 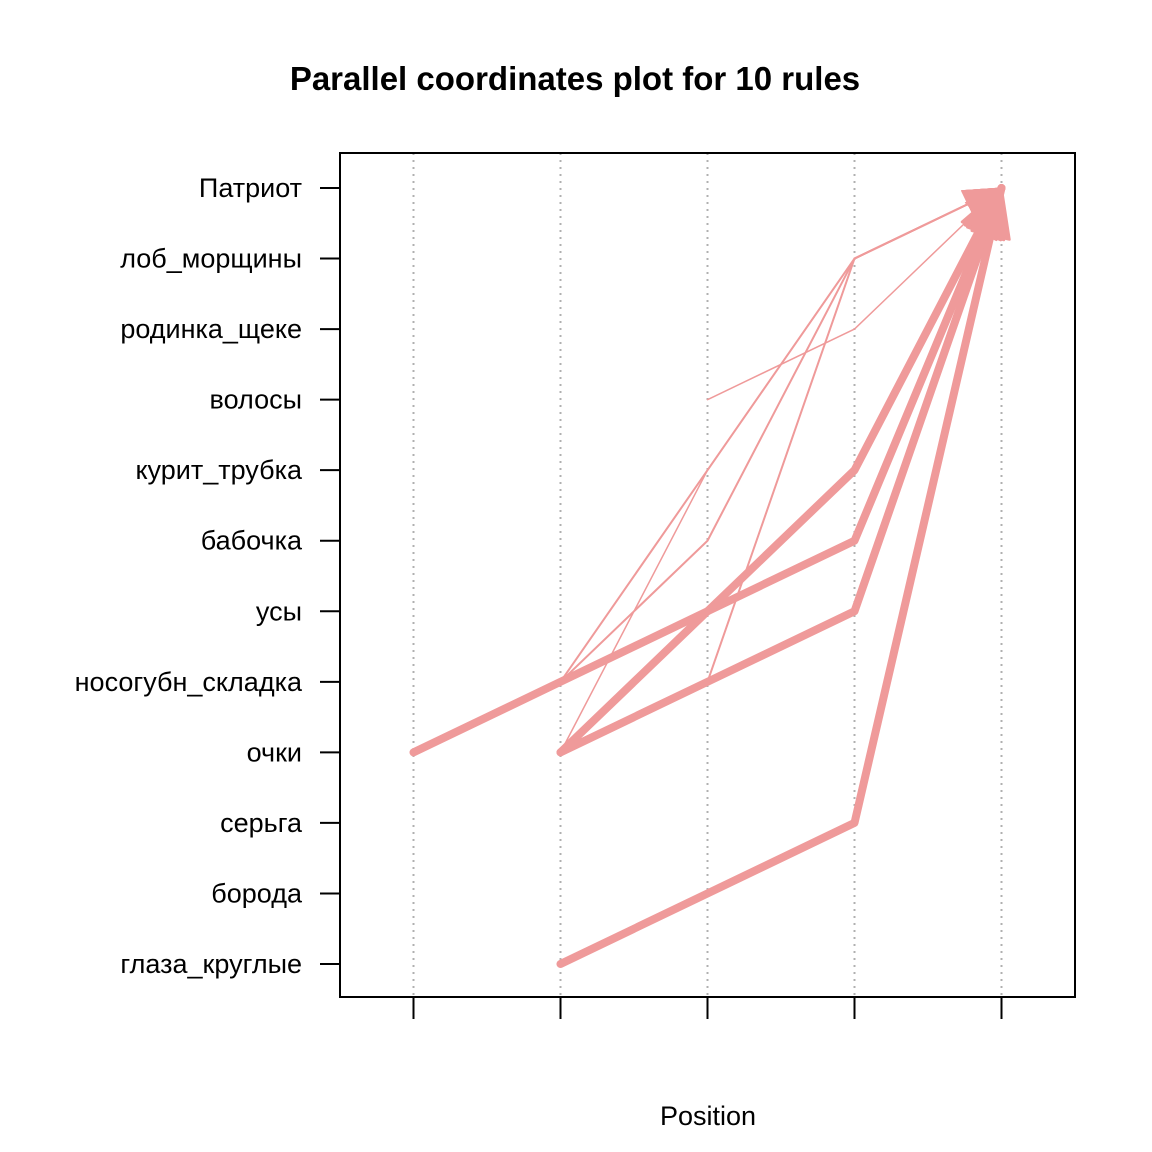 What do you see at coordinates (279, 611) in the screenshot?
I see `y-tick-label: усы` at bounding box center [279, 611].